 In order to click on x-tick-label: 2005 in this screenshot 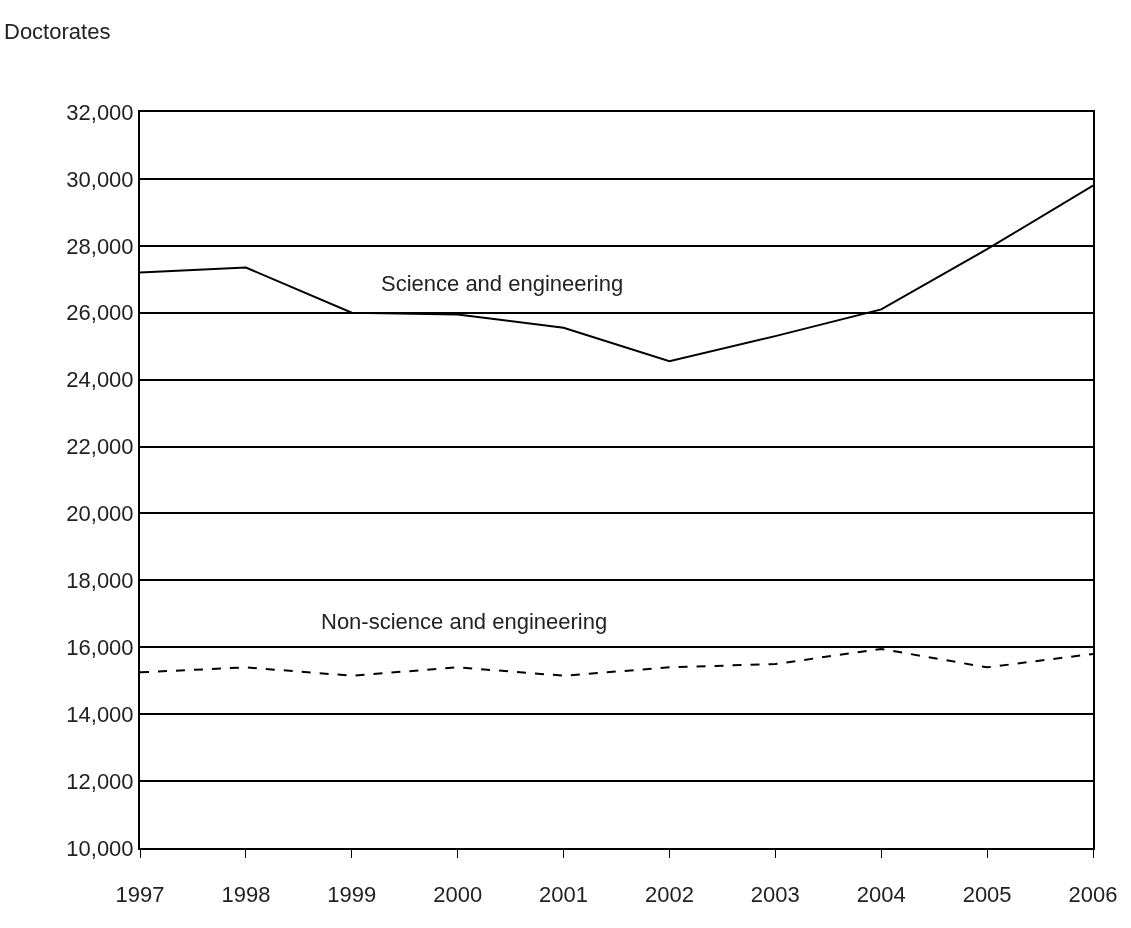, I will do `click(987, 895)`.